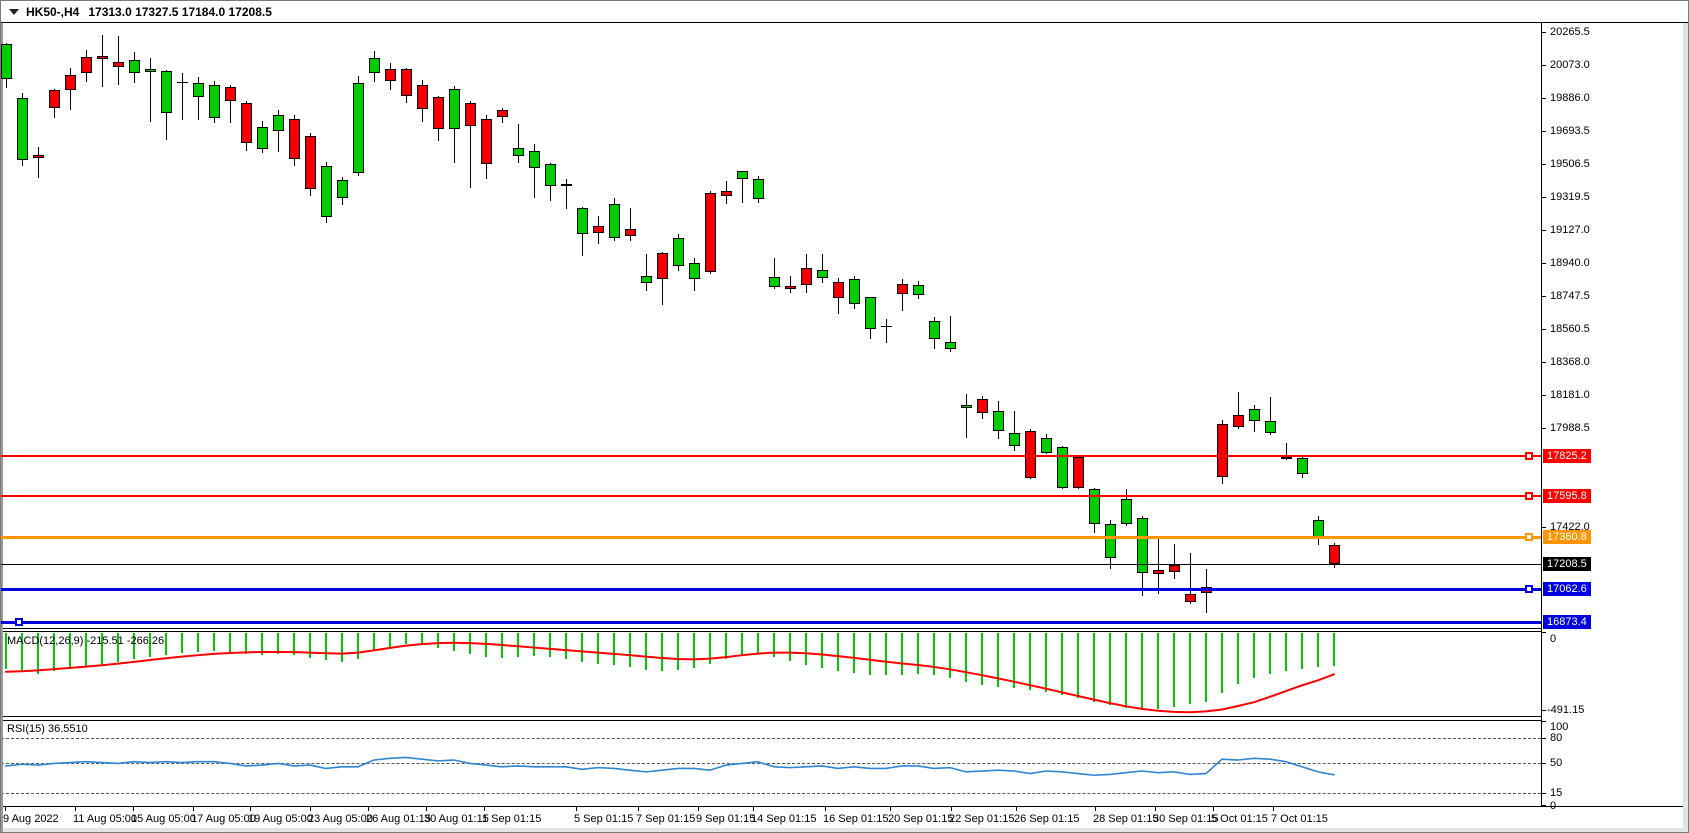  What do you see at coordinates (1559, 727) in the screenshot?
I see `rsi-axis-label: 100` at bounding box center [1559, 727].